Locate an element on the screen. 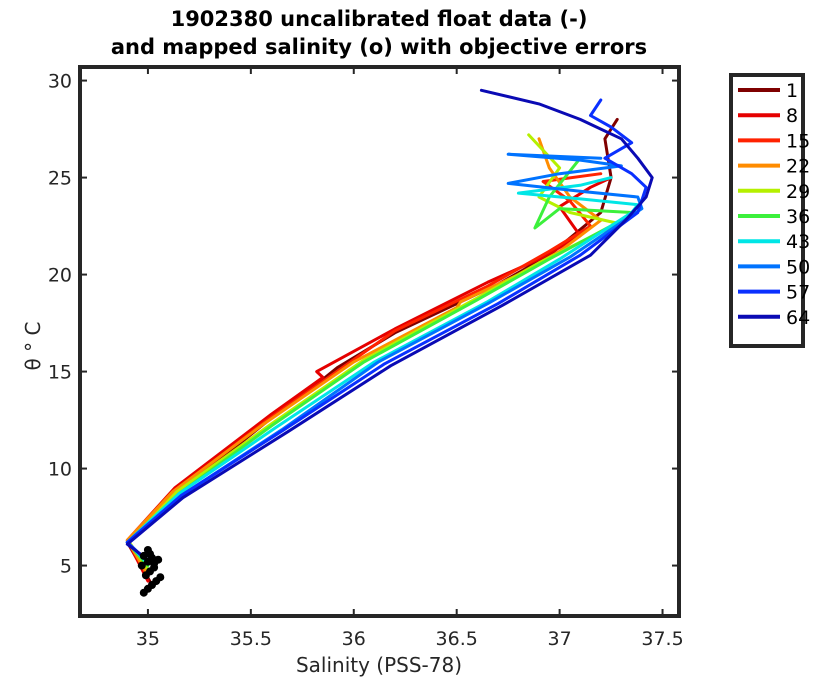 Image resolution: width=827 pixels, height=683 pixels. x-tick-label: 37.5 is located at coordinates (662, 639).